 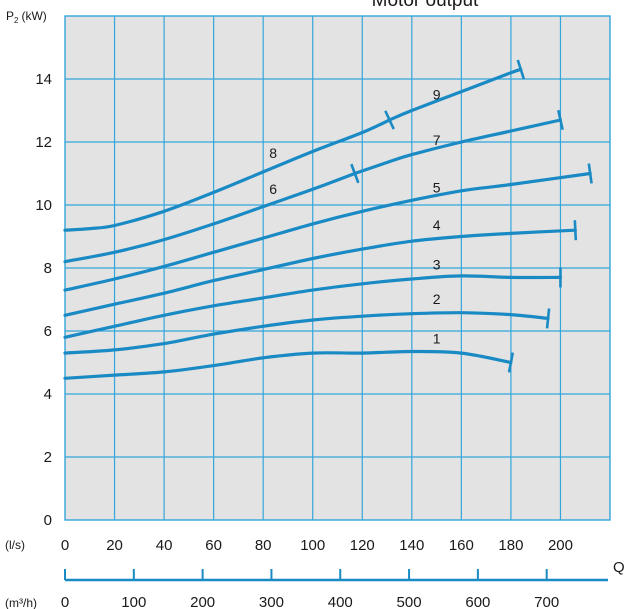 What do you see at coordinates (273, 153) in the screenshot?
I see `curve-label-8: 8` at bounding box center [273, 153].